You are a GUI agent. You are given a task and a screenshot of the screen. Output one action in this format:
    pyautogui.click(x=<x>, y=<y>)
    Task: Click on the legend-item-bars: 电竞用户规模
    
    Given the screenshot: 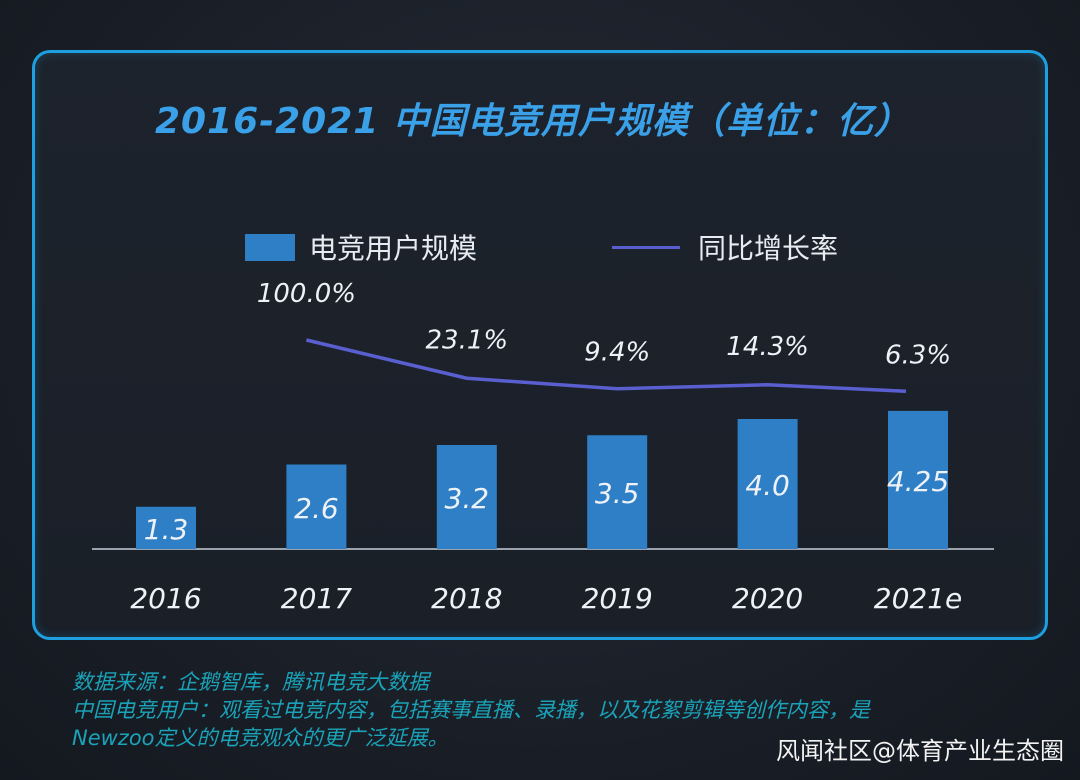 What is the action you would take?
    pyautogui.click(x=361, y=247)
    